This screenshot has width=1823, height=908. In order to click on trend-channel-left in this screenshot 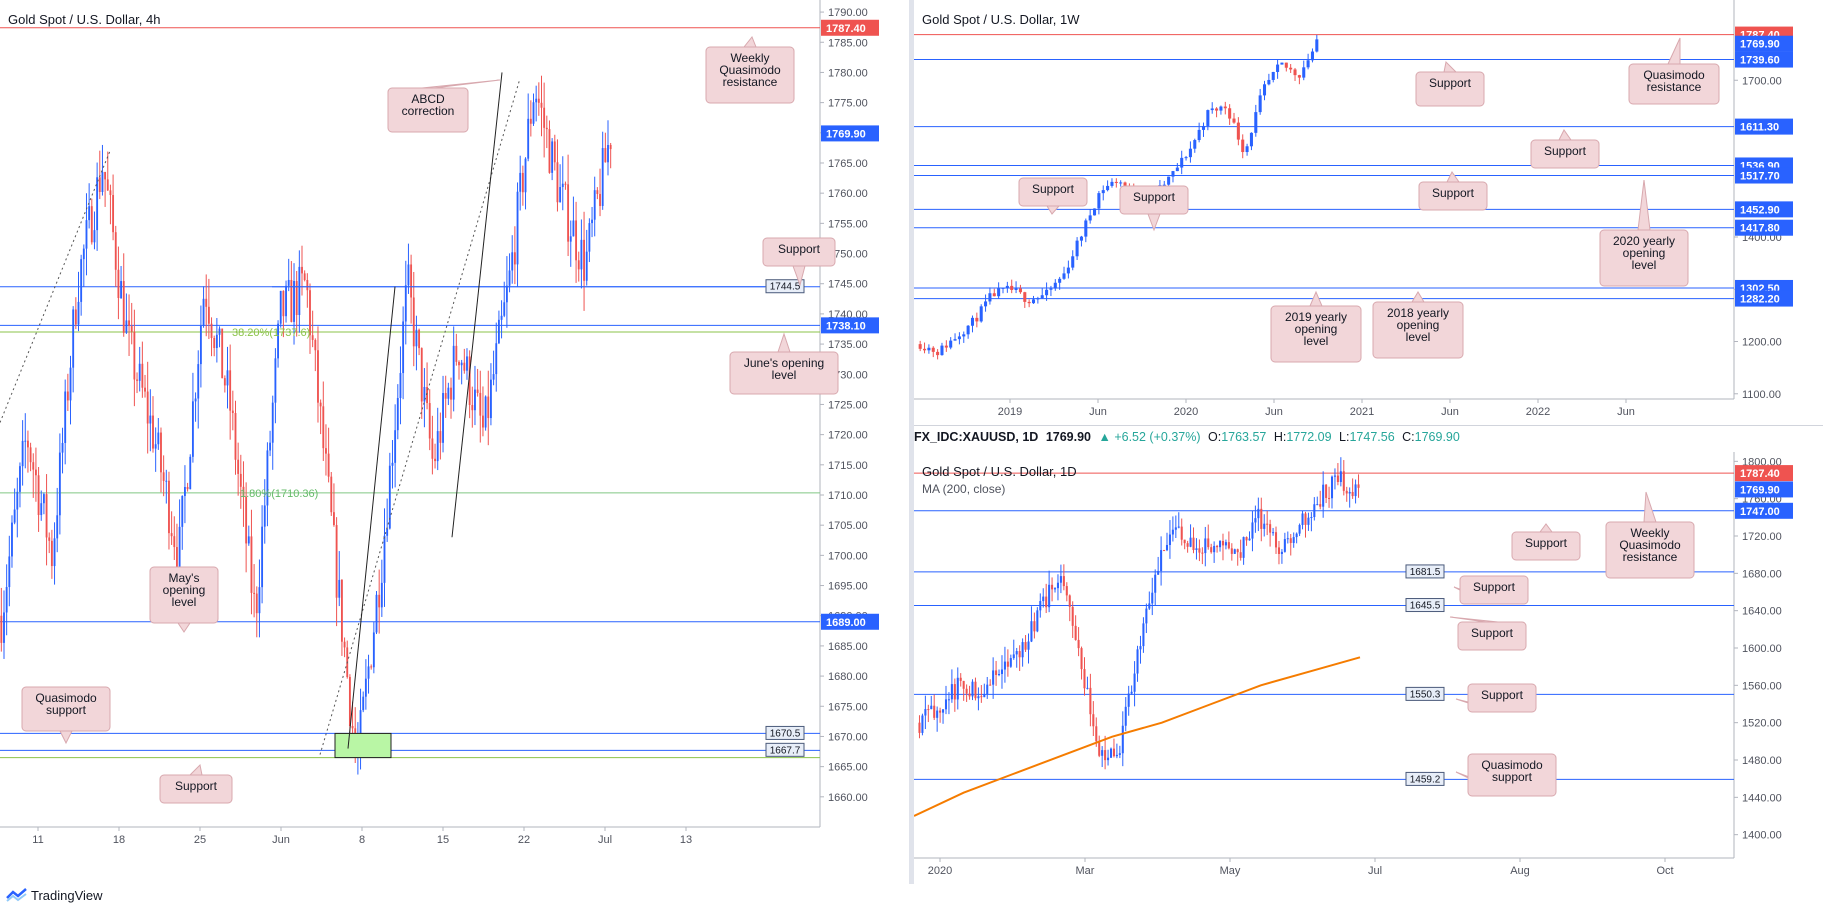, I will do `click(55, 286)`.